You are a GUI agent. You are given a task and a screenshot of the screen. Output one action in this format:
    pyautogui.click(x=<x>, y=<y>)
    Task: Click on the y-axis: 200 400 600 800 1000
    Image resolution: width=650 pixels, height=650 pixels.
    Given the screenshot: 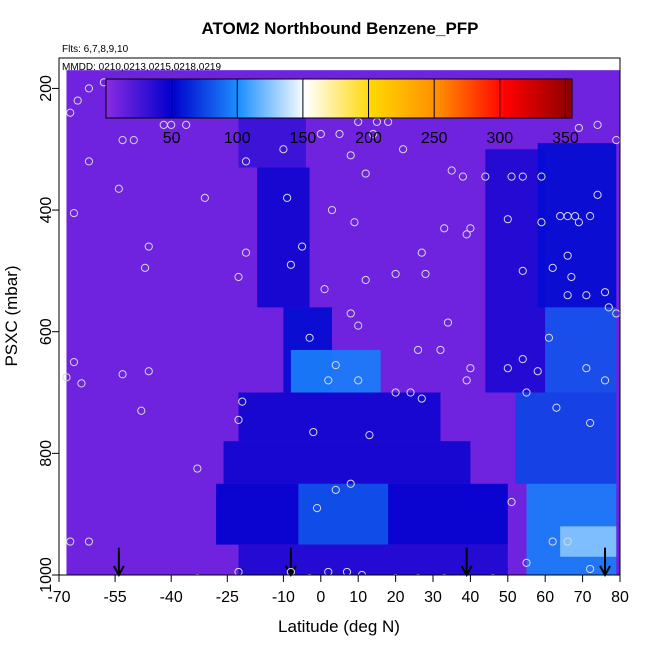 What is the action you would take?
    pyautogui.click(x=48, y=334)
    